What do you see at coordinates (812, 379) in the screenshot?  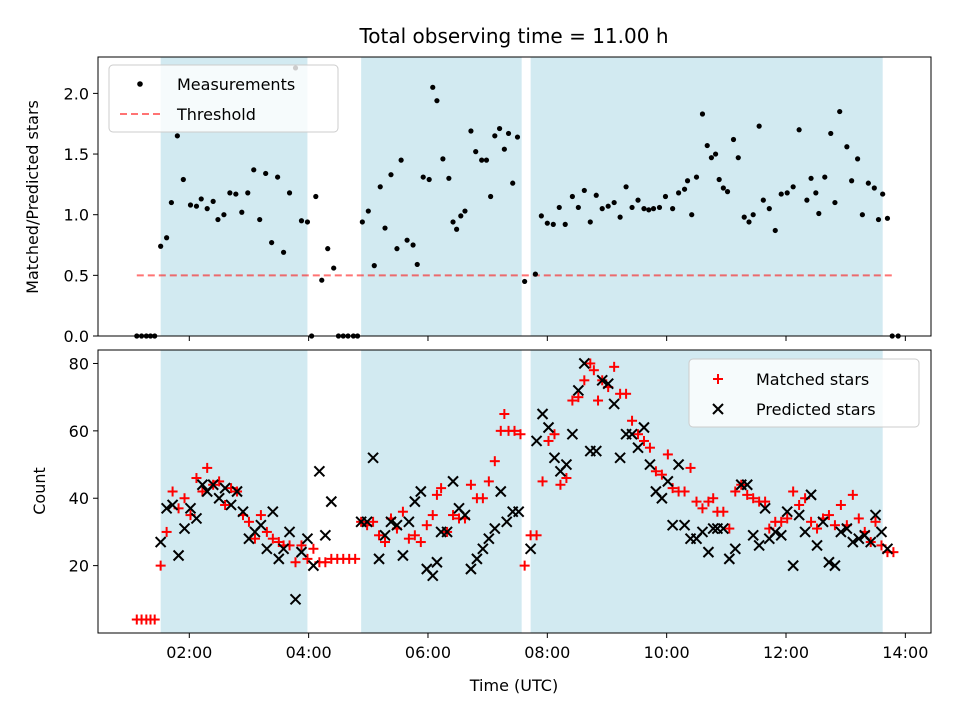 I see `legend-label-matched: Matched stars` at bounding box center [812, 379].